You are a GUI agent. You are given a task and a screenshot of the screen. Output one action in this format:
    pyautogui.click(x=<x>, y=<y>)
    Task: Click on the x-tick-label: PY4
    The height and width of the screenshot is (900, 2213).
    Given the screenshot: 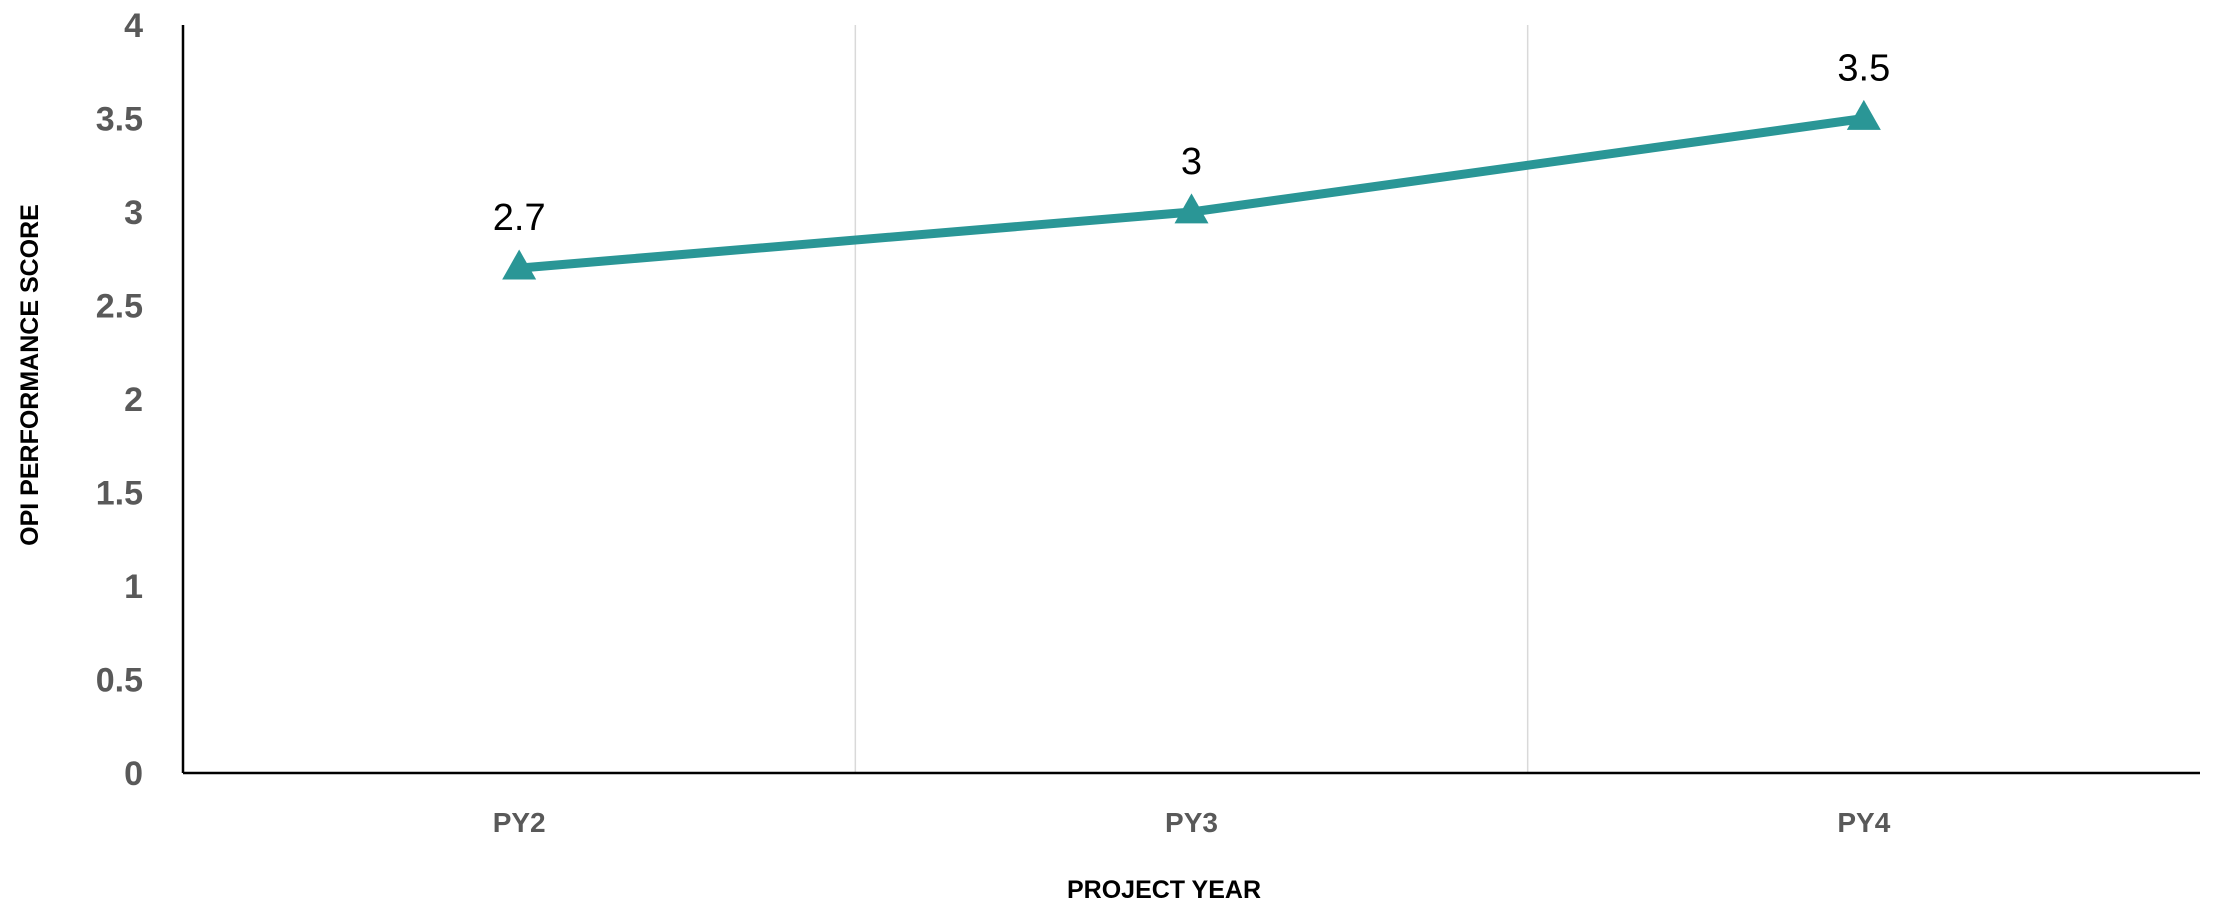 What is the action you would take?
    pyautogui.click(x=1863, y=822)
    